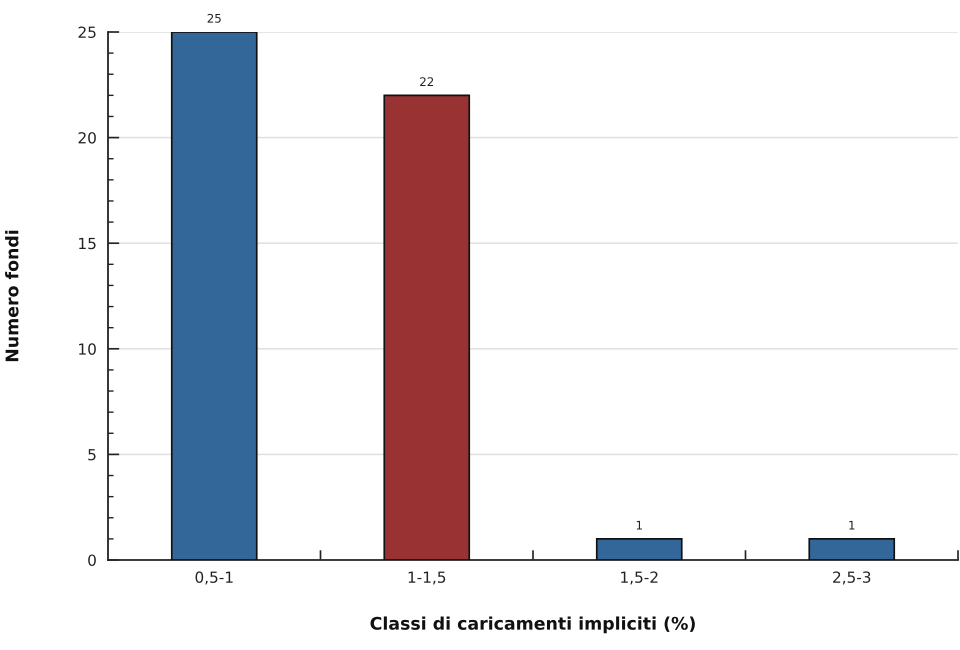 This screenshot has width=960, height=650. What do you see at coordinates (87, 32) in the screenshot?
I see `y-tick-label: 25` at bounding box center [87, 32].